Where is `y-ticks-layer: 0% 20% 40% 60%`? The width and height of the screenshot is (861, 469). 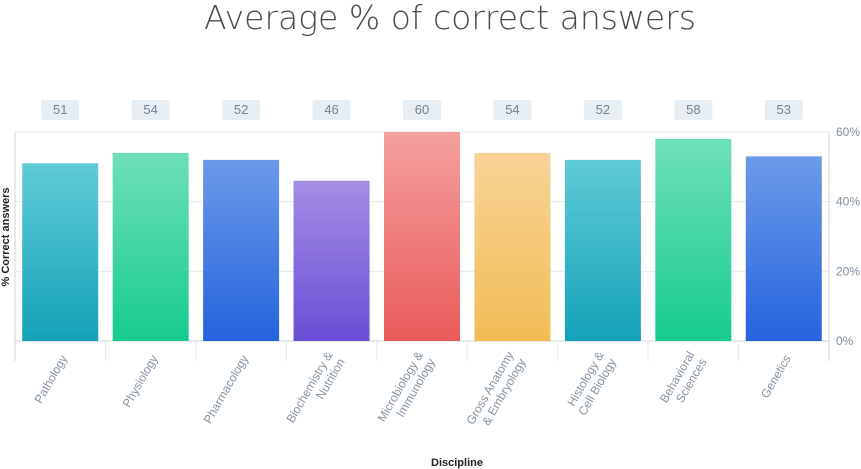 y-ticks-layer: 0% 20% 40% 60% is located at coordinates (848, 236).